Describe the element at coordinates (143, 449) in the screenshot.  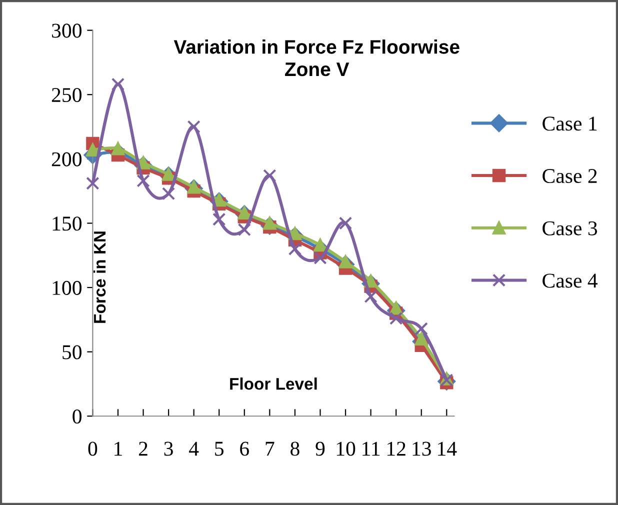
I see `x-tick-label: 2` at that location.